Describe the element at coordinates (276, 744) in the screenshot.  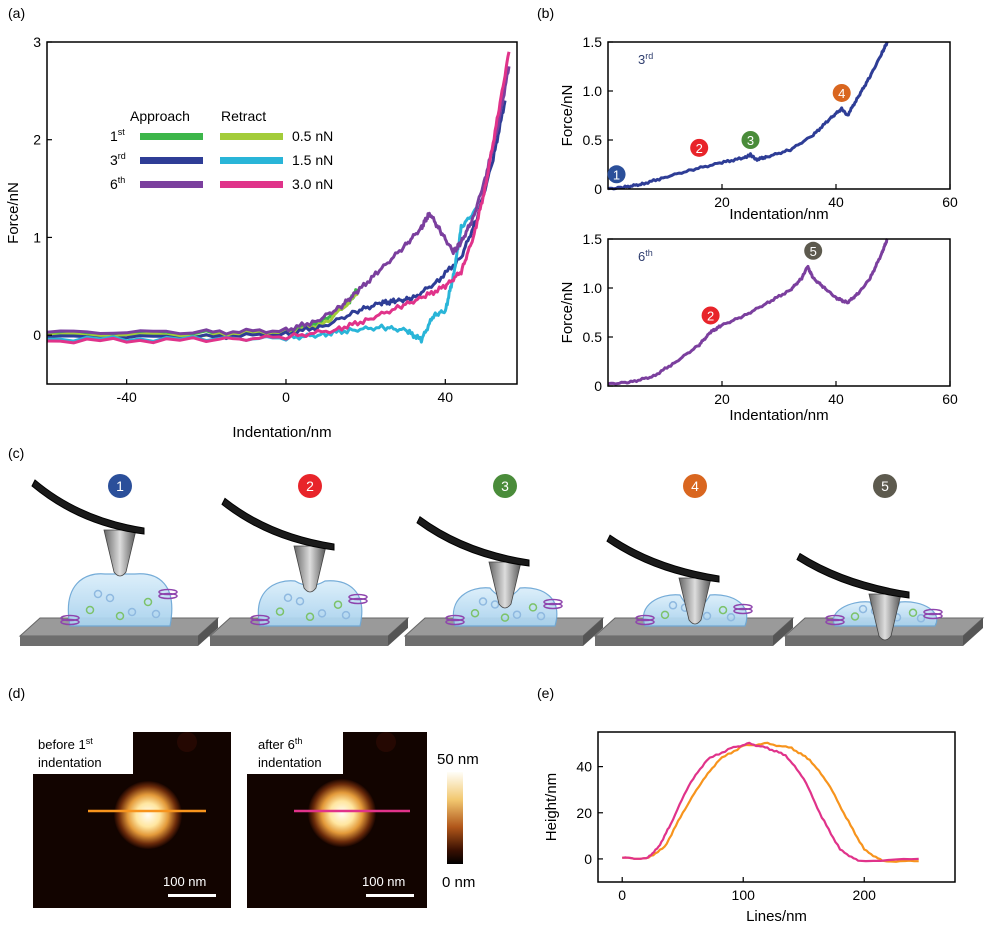
I see `afm-after-line1: after 6` at that location.